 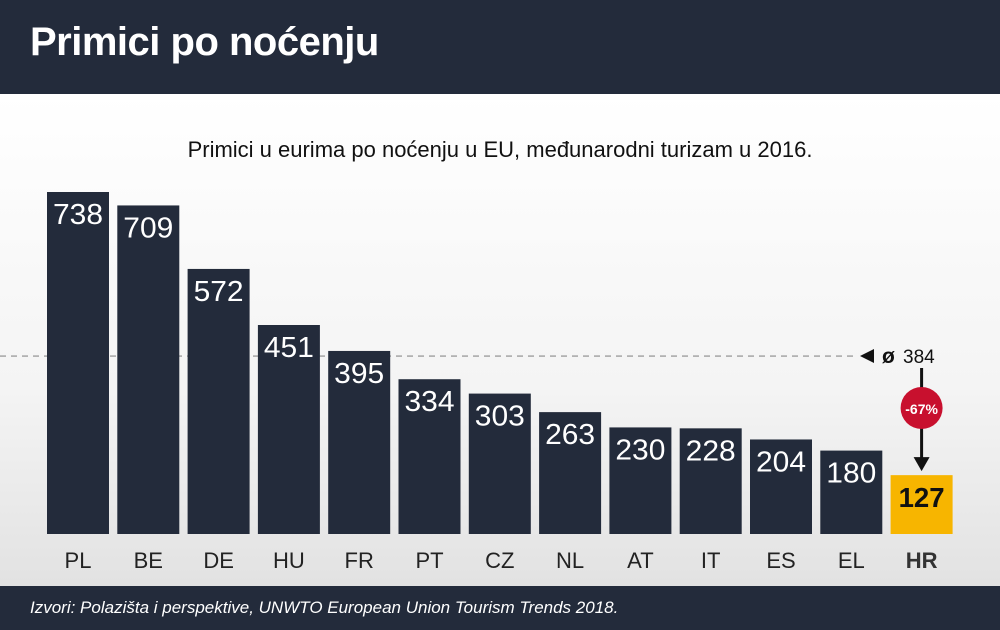 I want to click on bar-value-label: 738, so click(x=78, y=215).